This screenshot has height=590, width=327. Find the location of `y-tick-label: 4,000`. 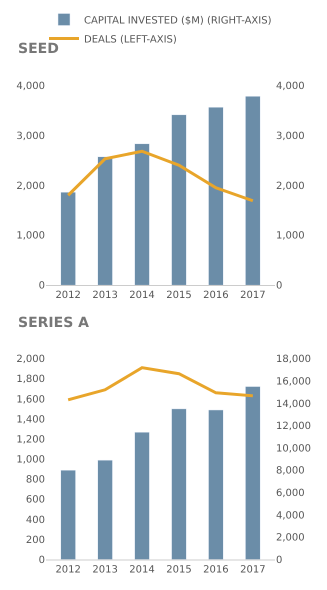

y-tick-label: 4,000 is located at coordinates (30, 86).